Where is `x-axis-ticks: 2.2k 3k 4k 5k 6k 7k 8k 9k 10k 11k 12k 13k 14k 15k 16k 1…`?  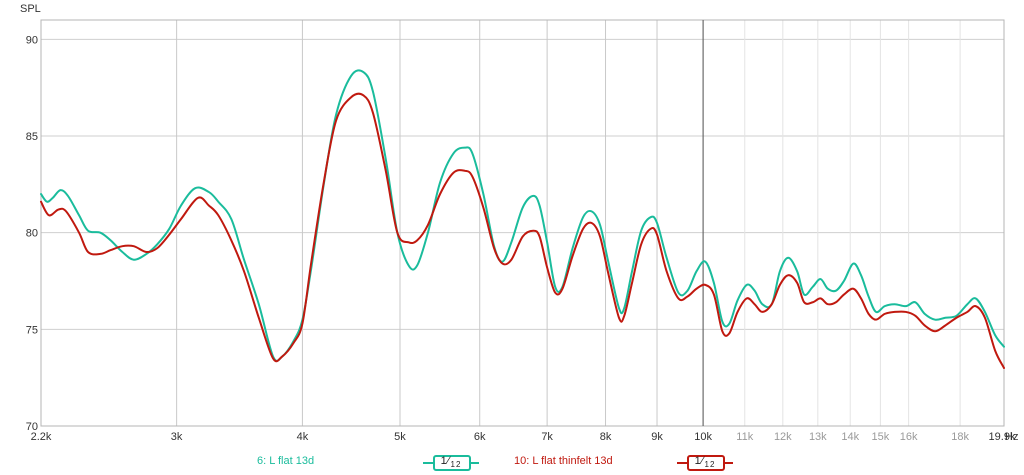
x-axis-ticks: 2.2k 3k 4k 5k 6k 7k 8k 9k 10k 11k 12k 13k 14k 15k 16k 1… is located at coordinates (523, 437).